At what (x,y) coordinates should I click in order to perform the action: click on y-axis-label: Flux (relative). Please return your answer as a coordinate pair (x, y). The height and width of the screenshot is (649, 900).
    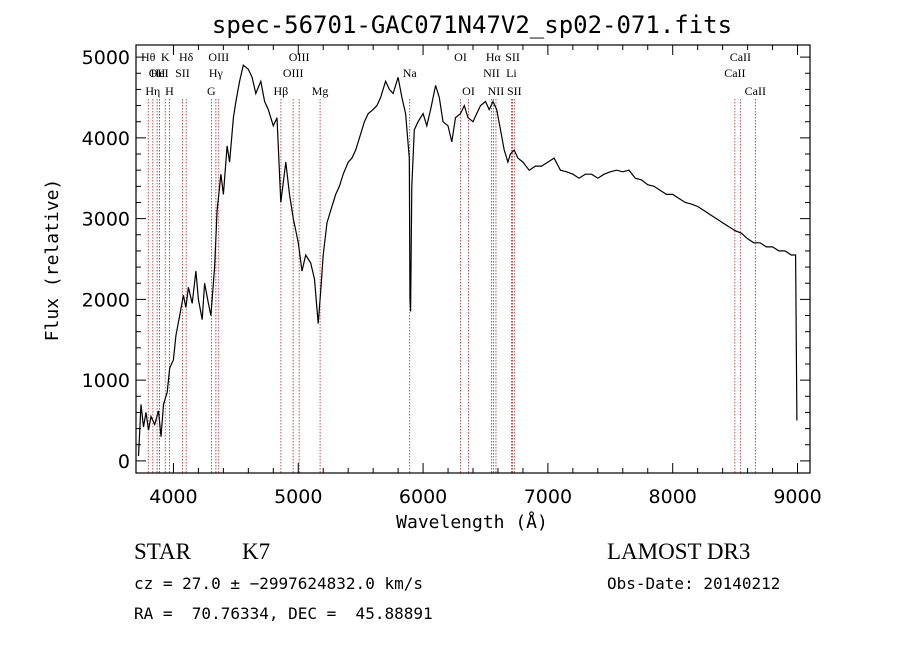
    Looking at the image, I should click on (52, 260).